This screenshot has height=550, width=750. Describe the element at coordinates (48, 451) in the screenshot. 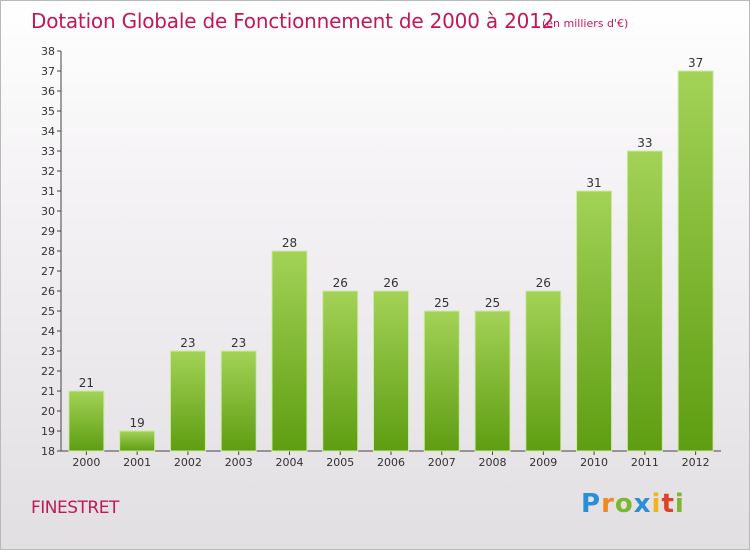

I see `y-tick-label: 18` at that location.